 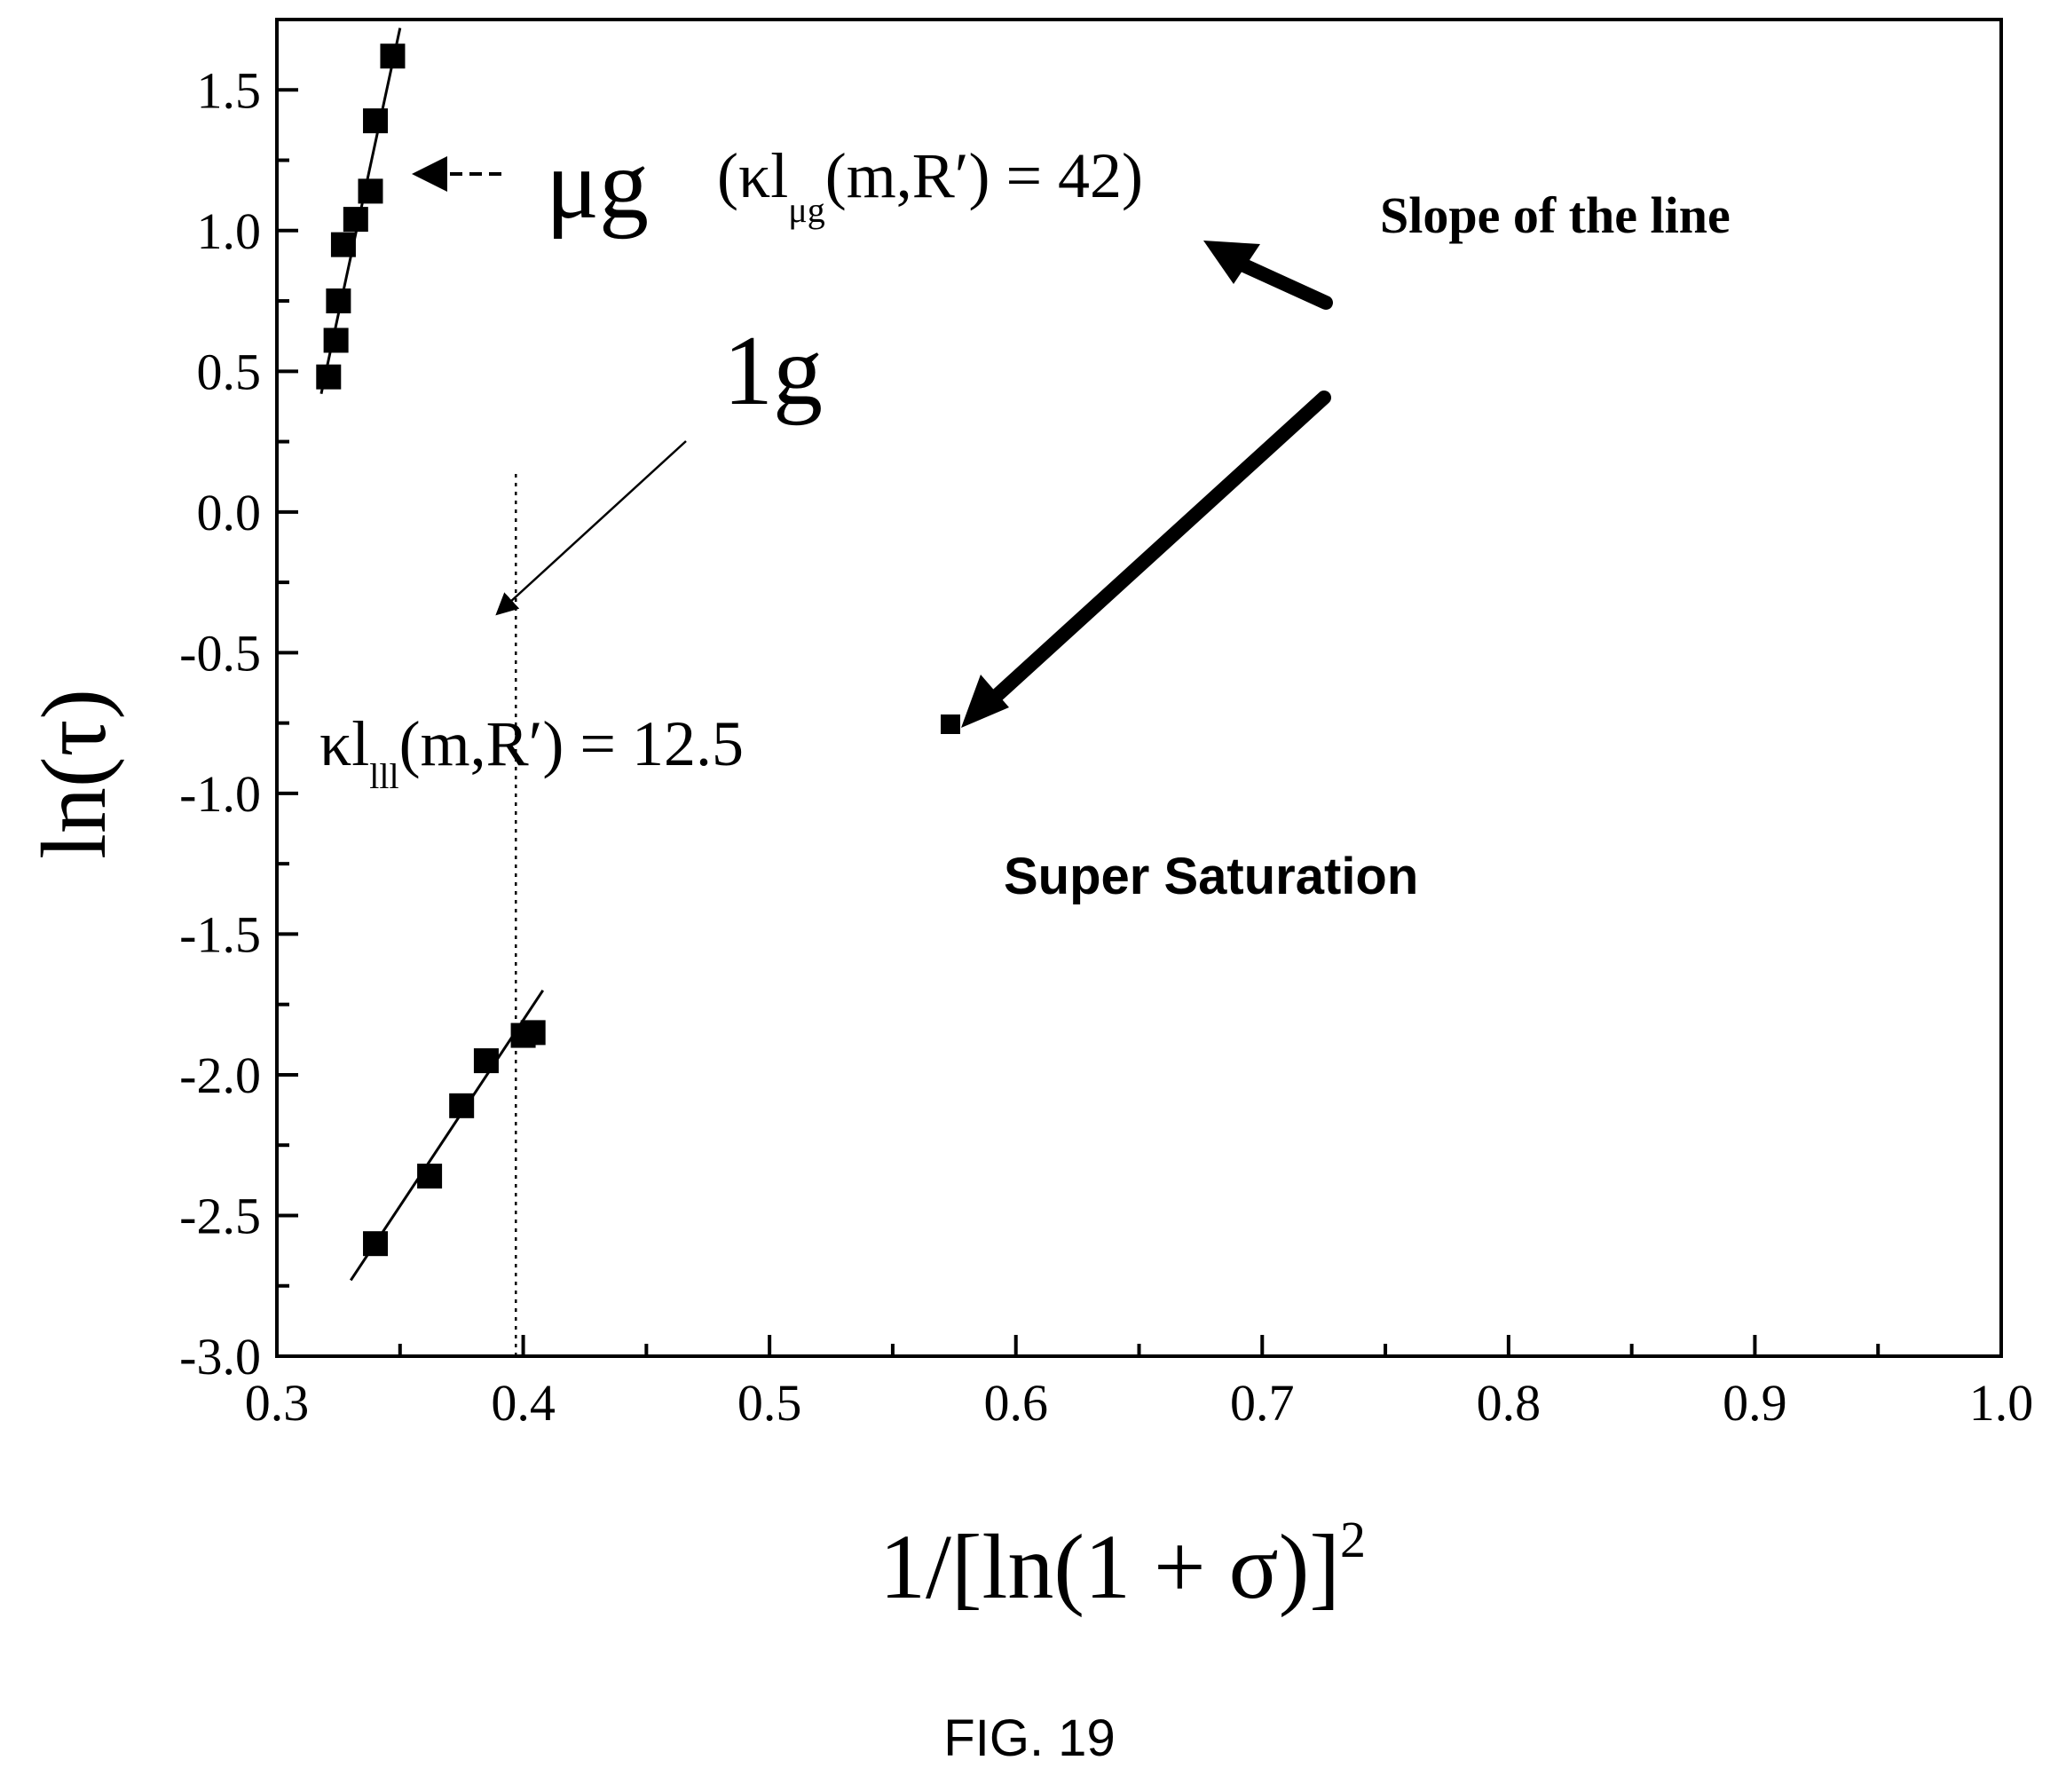 What do you see at coordinates (770, 1403) in the screenshot?
I see `x-tick-label: 0.5` at bounding box center [770, 1403].